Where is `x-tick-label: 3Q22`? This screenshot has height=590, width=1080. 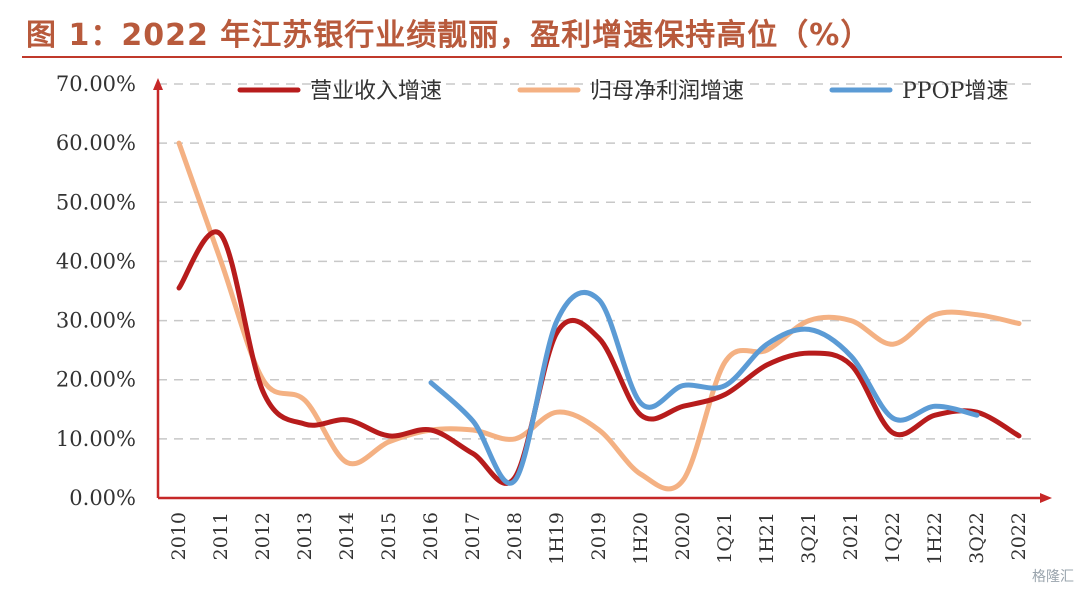
x-tick-label: 3Q22 is located at coordinates (977, 538).